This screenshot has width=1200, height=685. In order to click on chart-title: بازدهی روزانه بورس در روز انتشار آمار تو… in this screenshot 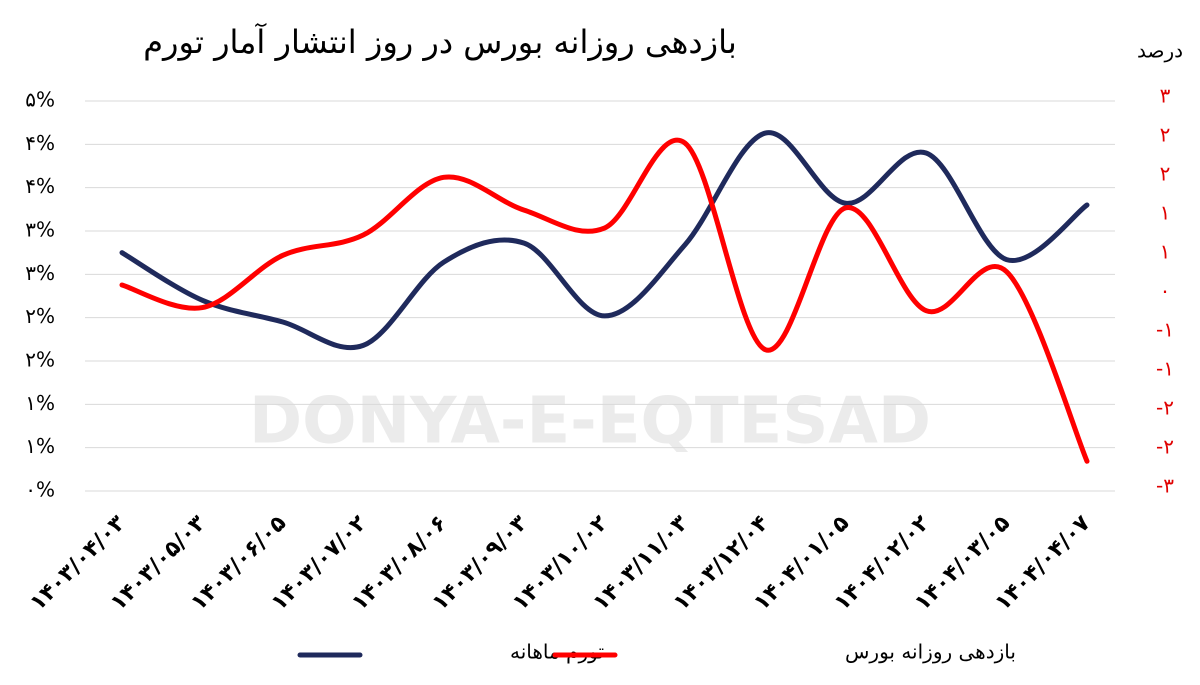, I will do `click(440, 41)`.